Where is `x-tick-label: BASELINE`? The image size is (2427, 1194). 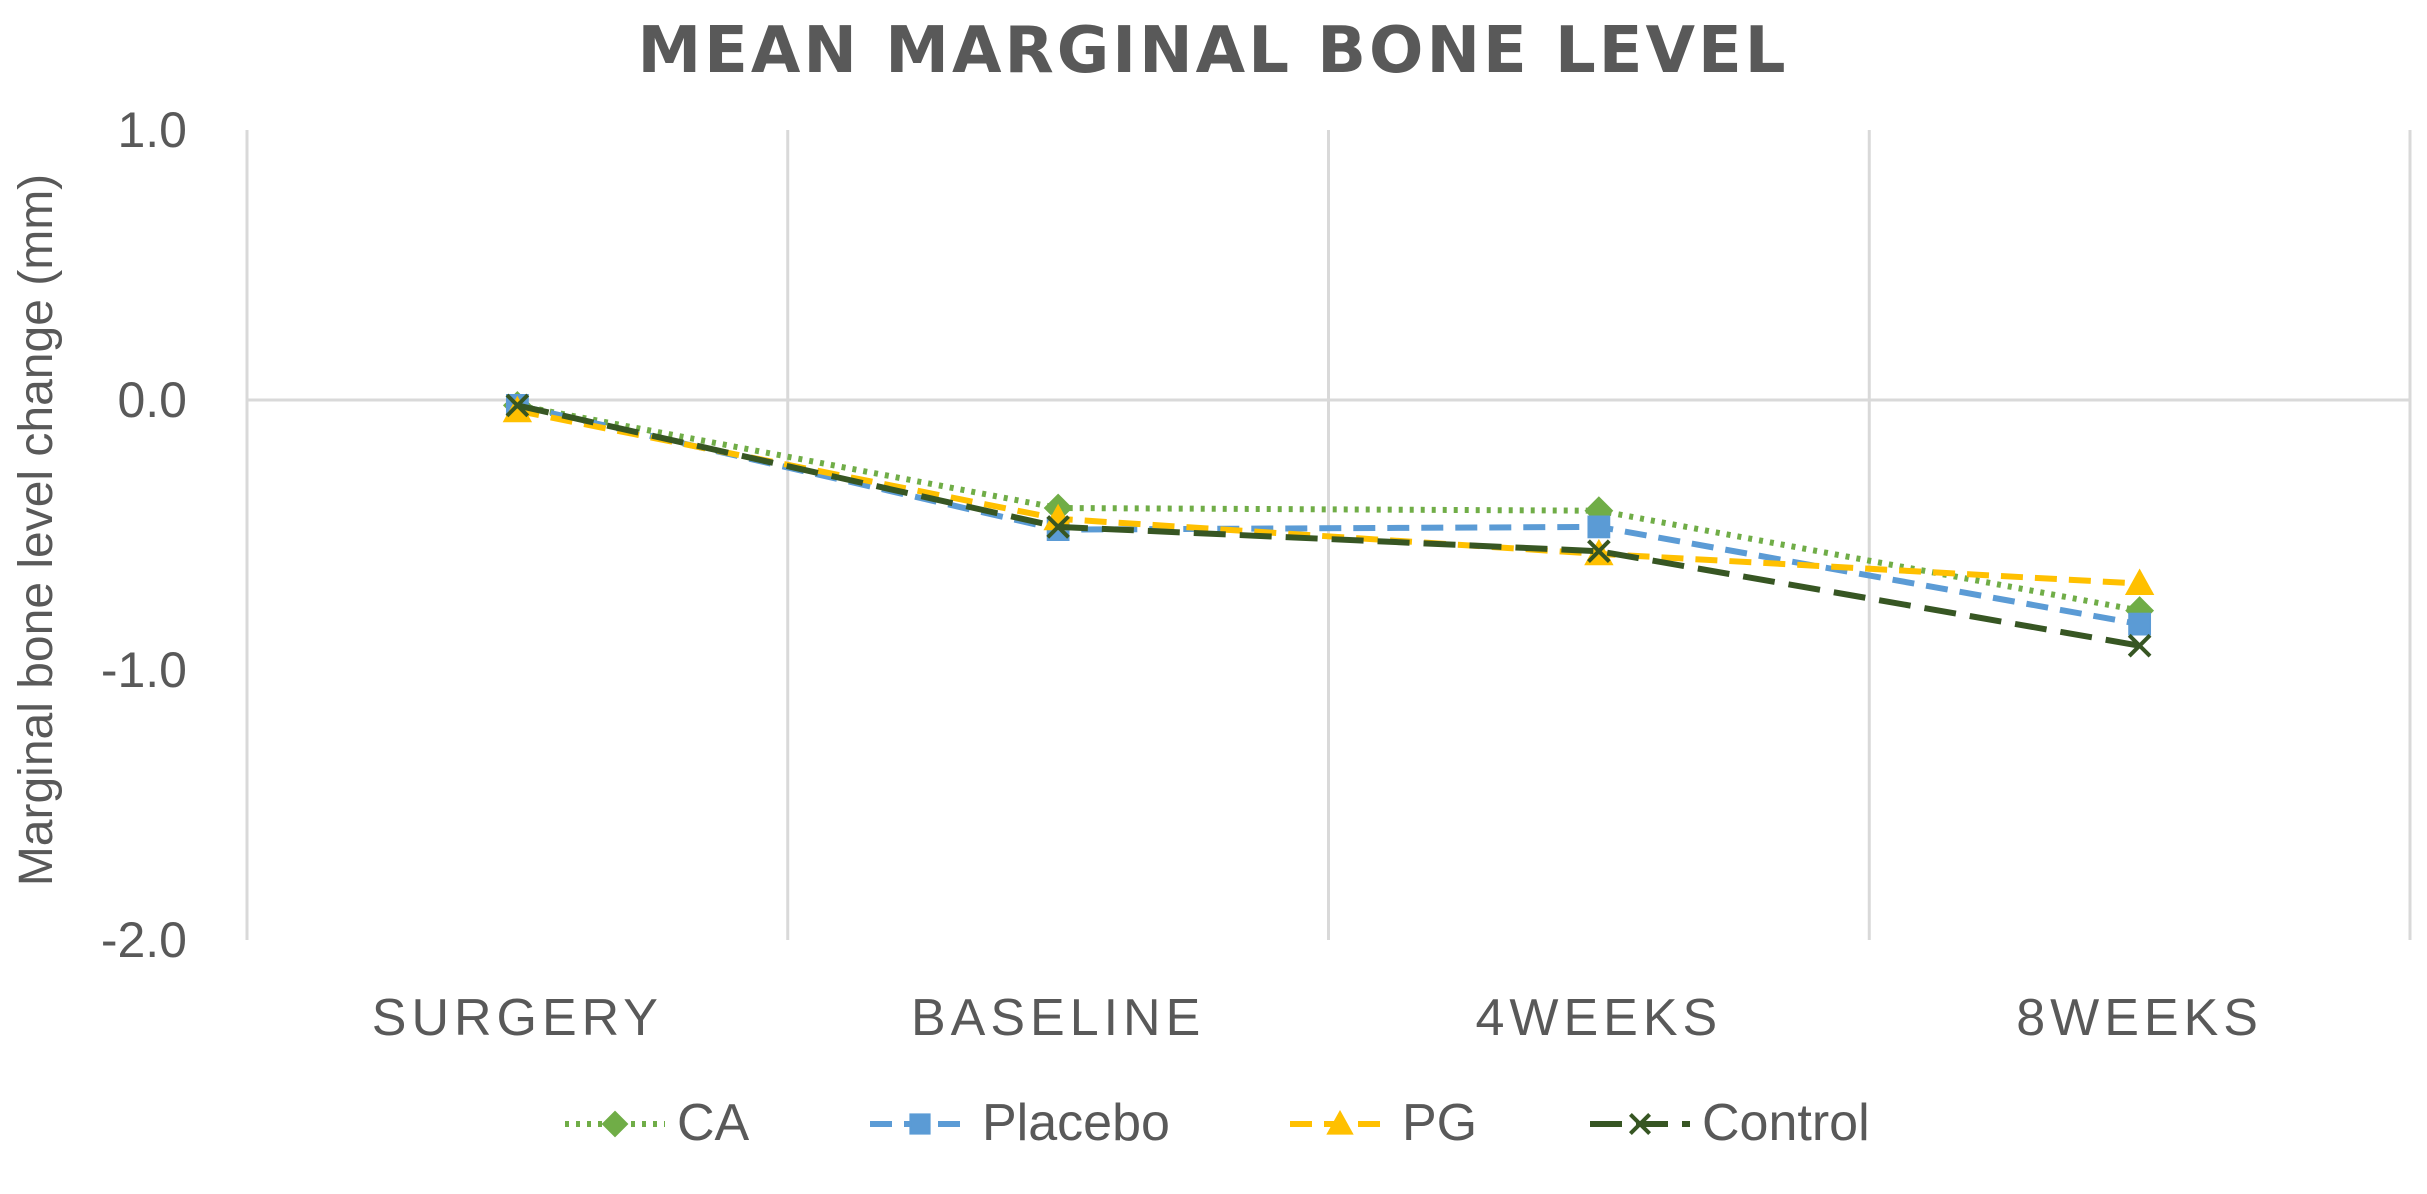
x-tick-label: BASELINE is located at coordinates (1058, 1018).